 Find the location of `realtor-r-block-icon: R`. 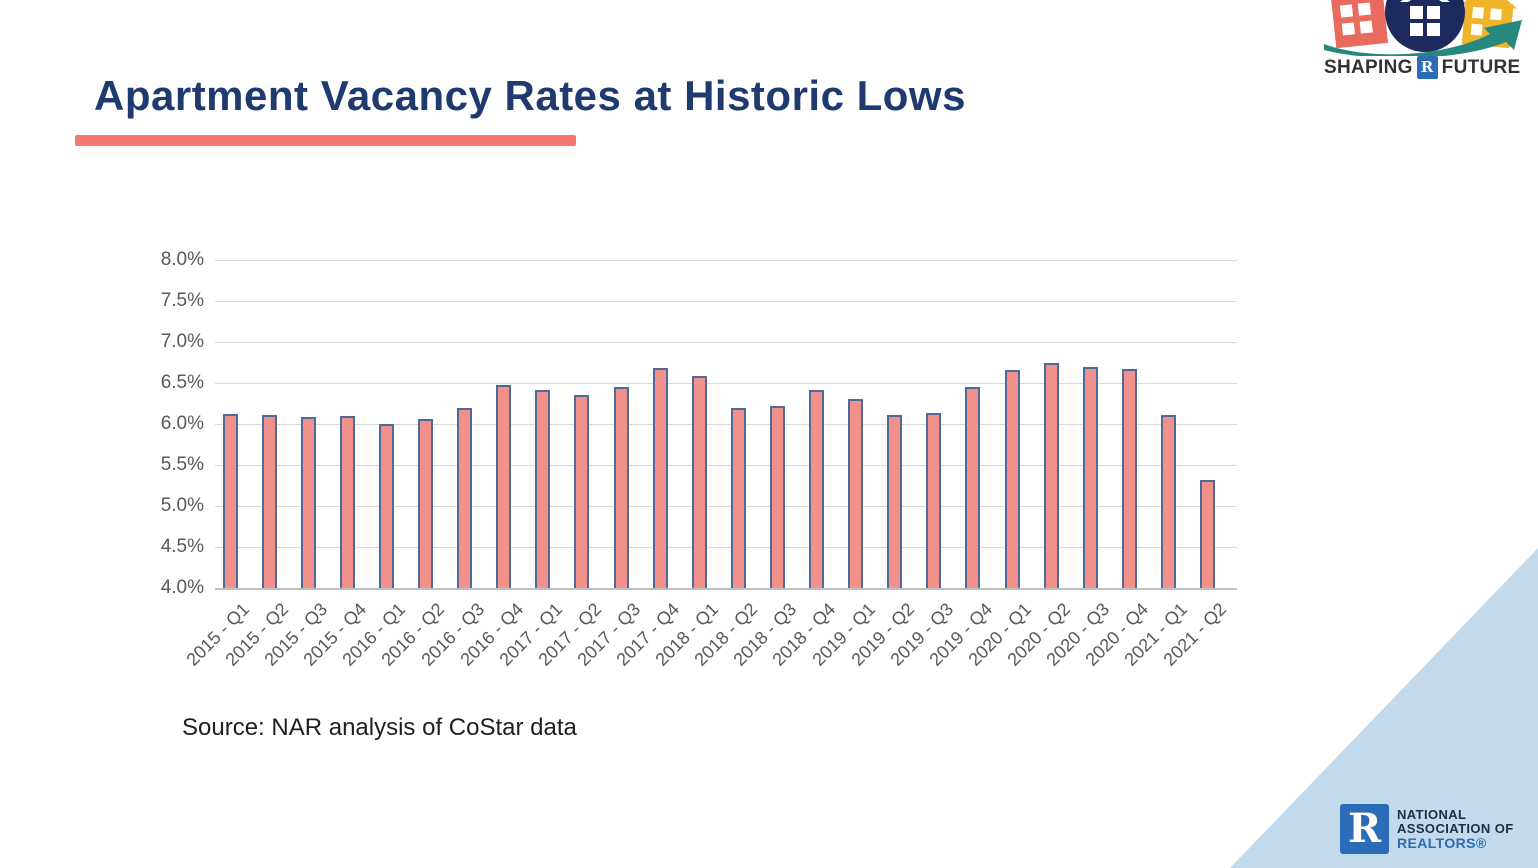

realtor-r-block-icon: R is located at coordinates (1364, 829).